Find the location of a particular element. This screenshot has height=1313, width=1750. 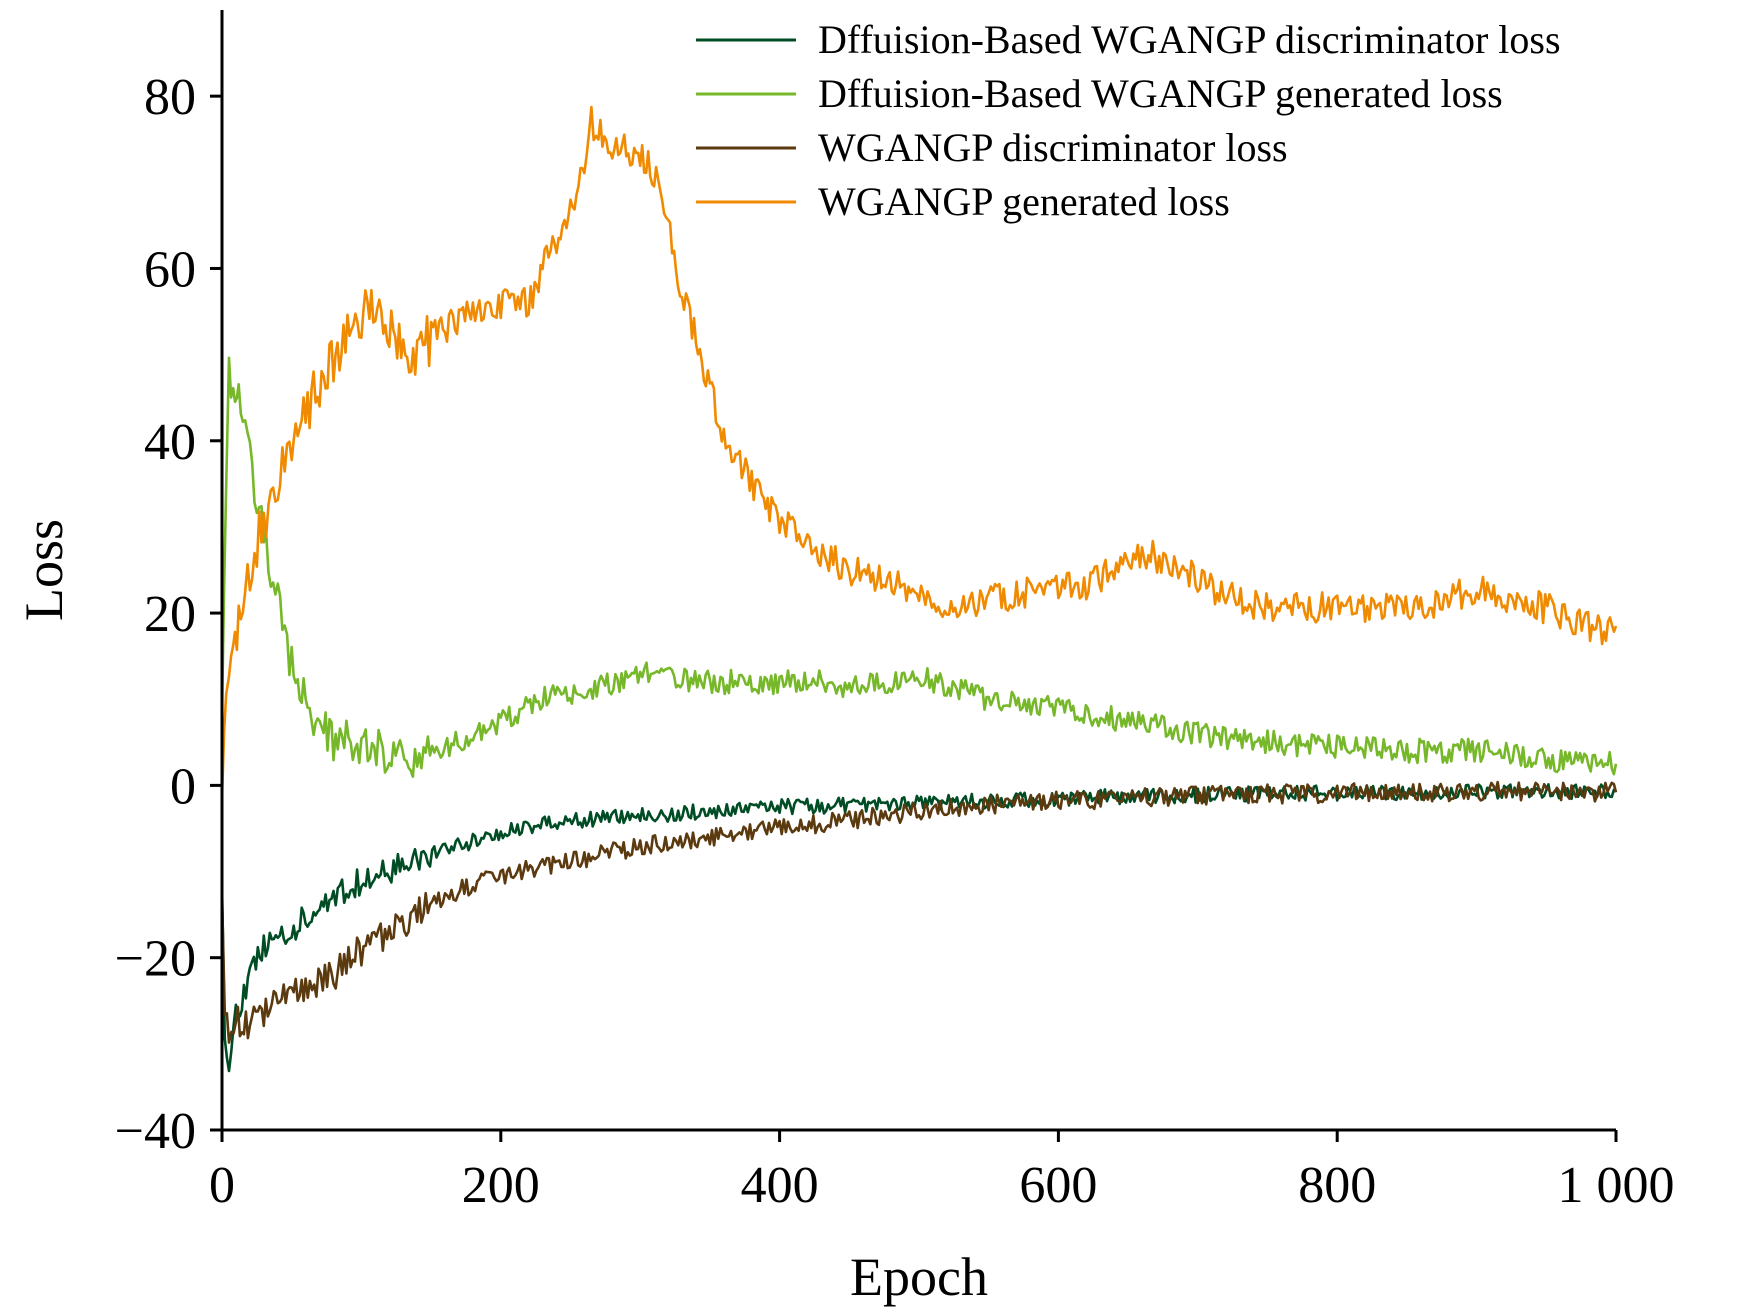

x-tick-label: 0 is located at coordinates (222, 1185).